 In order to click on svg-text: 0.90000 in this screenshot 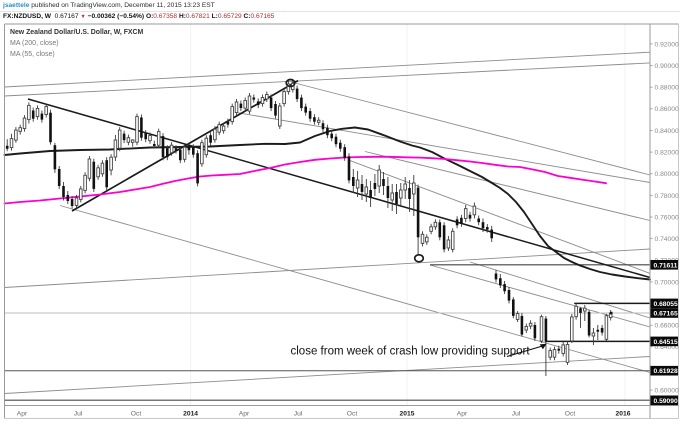, I will do `click(667, 66)`.